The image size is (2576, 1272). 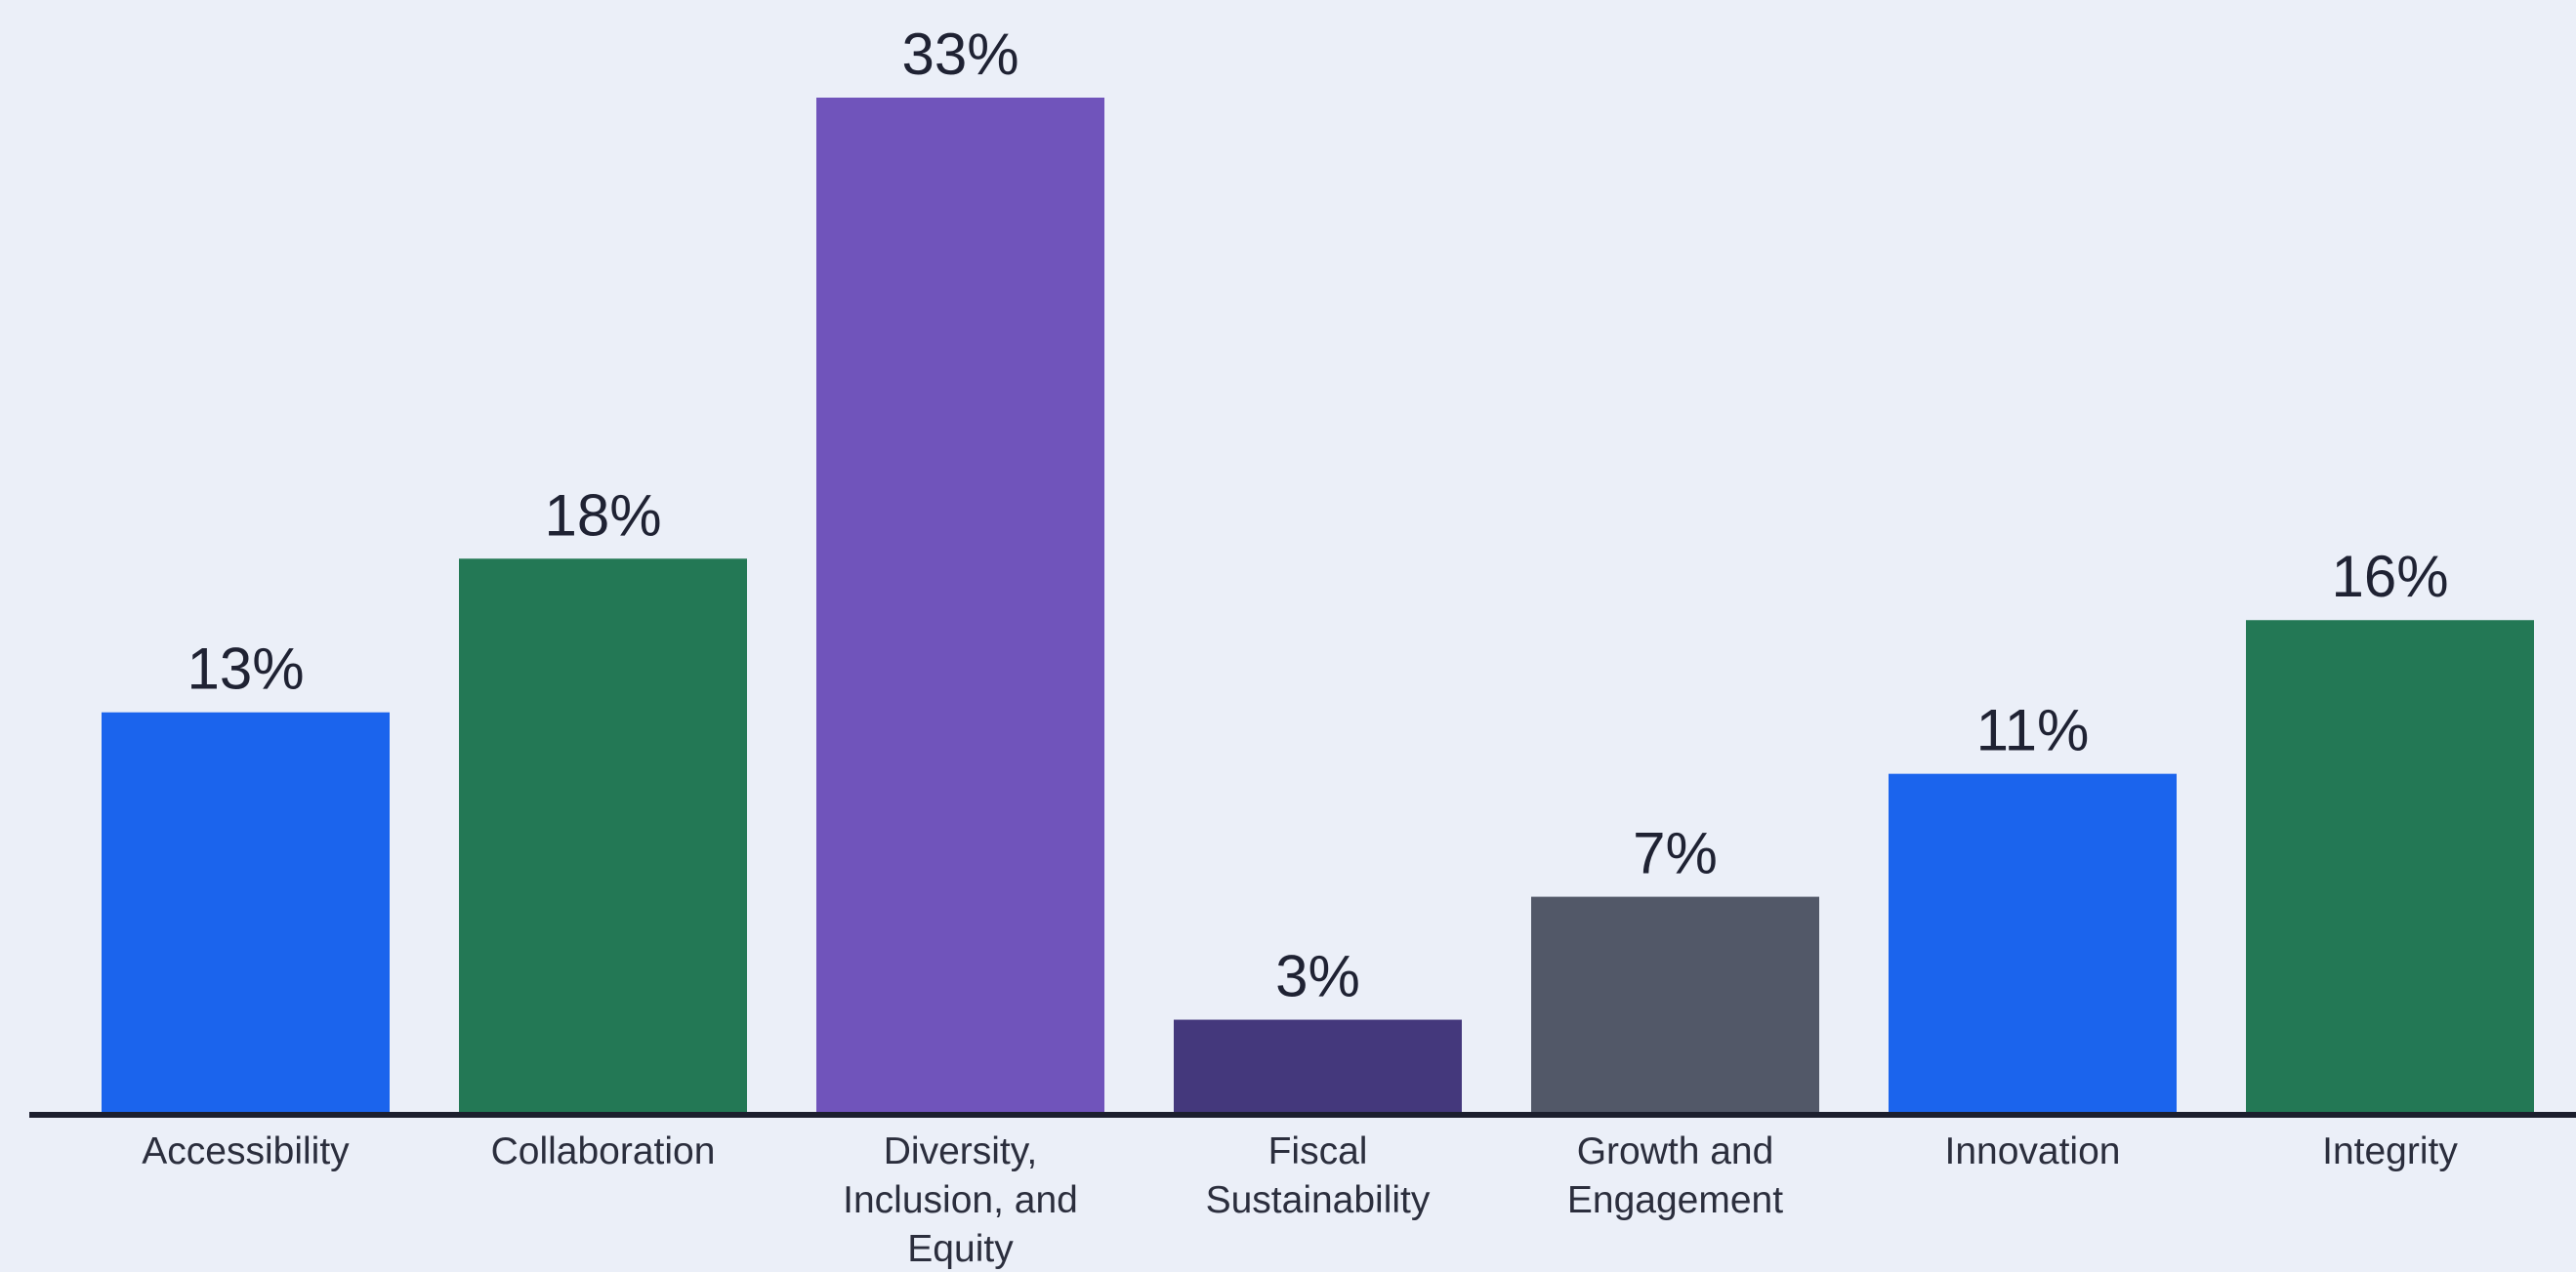 I want to click on category-label-4-line-0: Growth and, so click(x=1676, y=1151).